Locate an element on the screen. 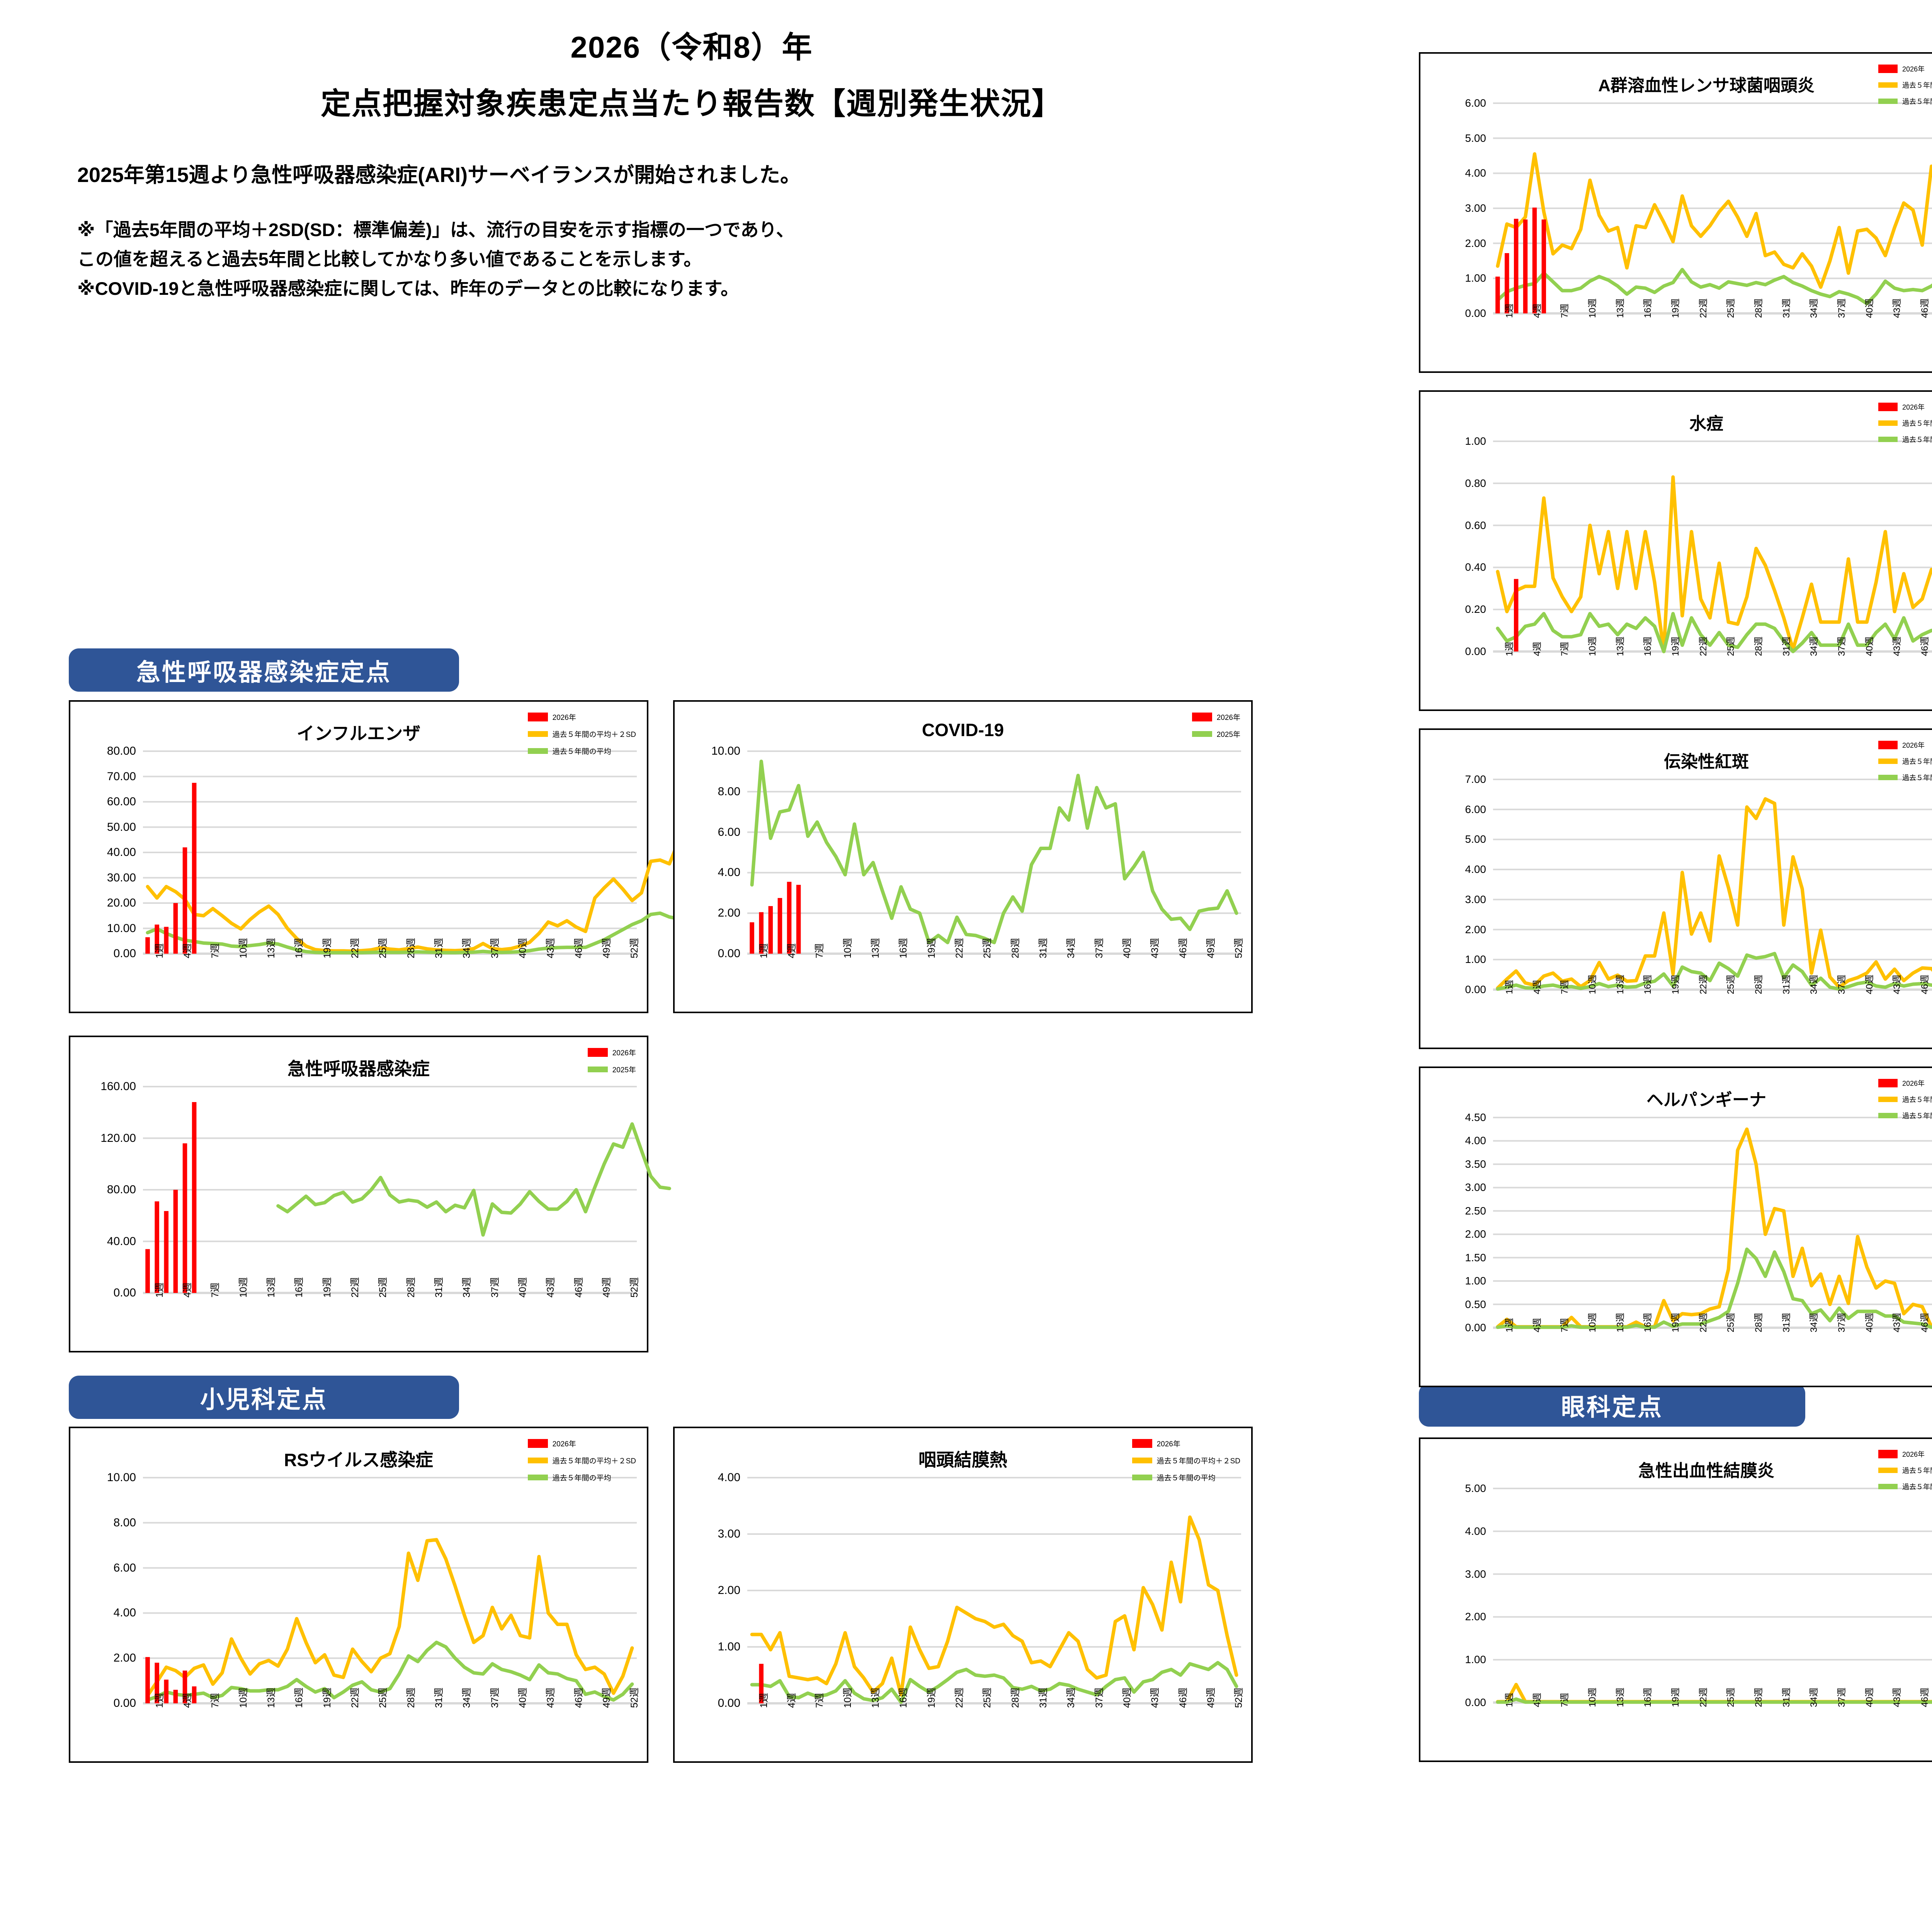 This screenshot has width=1932, height=1917. y-axis-tick-label: 0.20 is located at coordinates (1476, 609).